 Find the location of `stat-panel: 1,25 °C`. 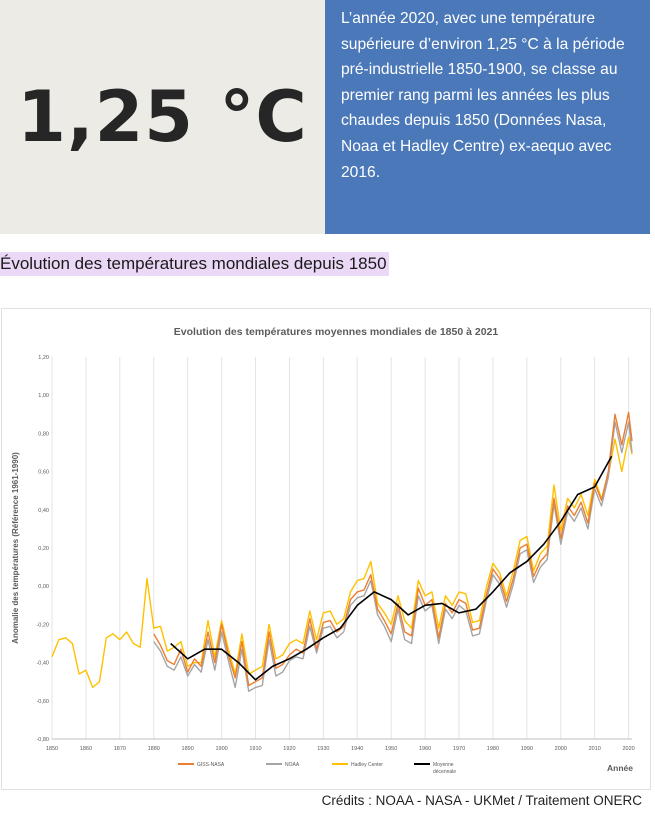

stat-panel: 1,25 °C is located at coordinates (162, 117).